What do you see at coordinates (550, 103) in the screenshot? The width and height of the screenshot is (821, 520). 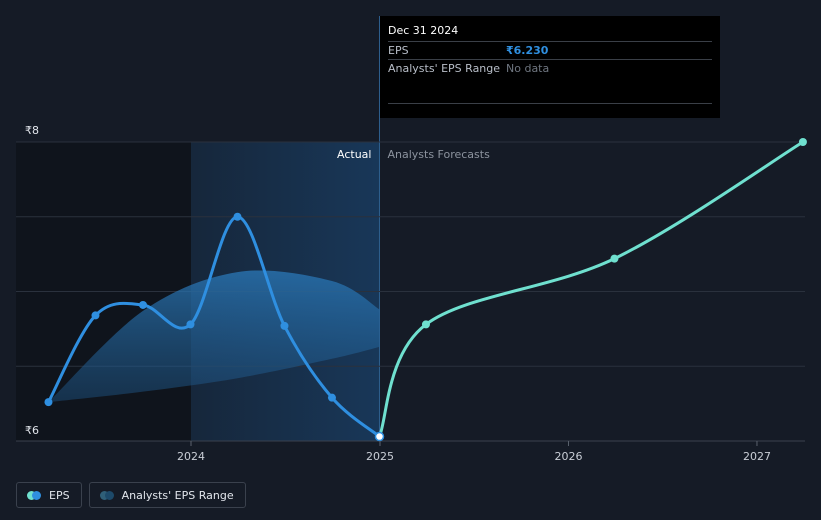 I see `tooltip-divider` at bounding box center [550, 103].